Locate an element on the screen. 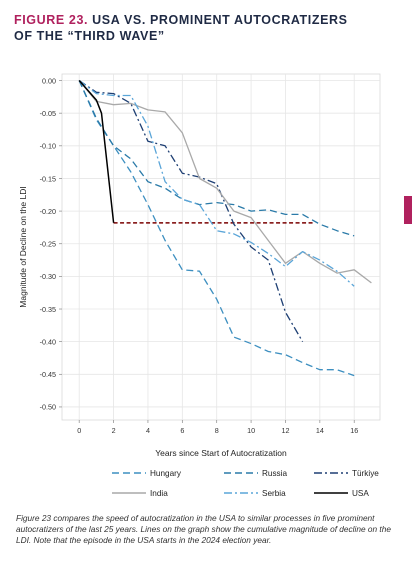 This screenshot has height=577, width=412. x-tick-label: 6 is located at coordinates (182, 430).